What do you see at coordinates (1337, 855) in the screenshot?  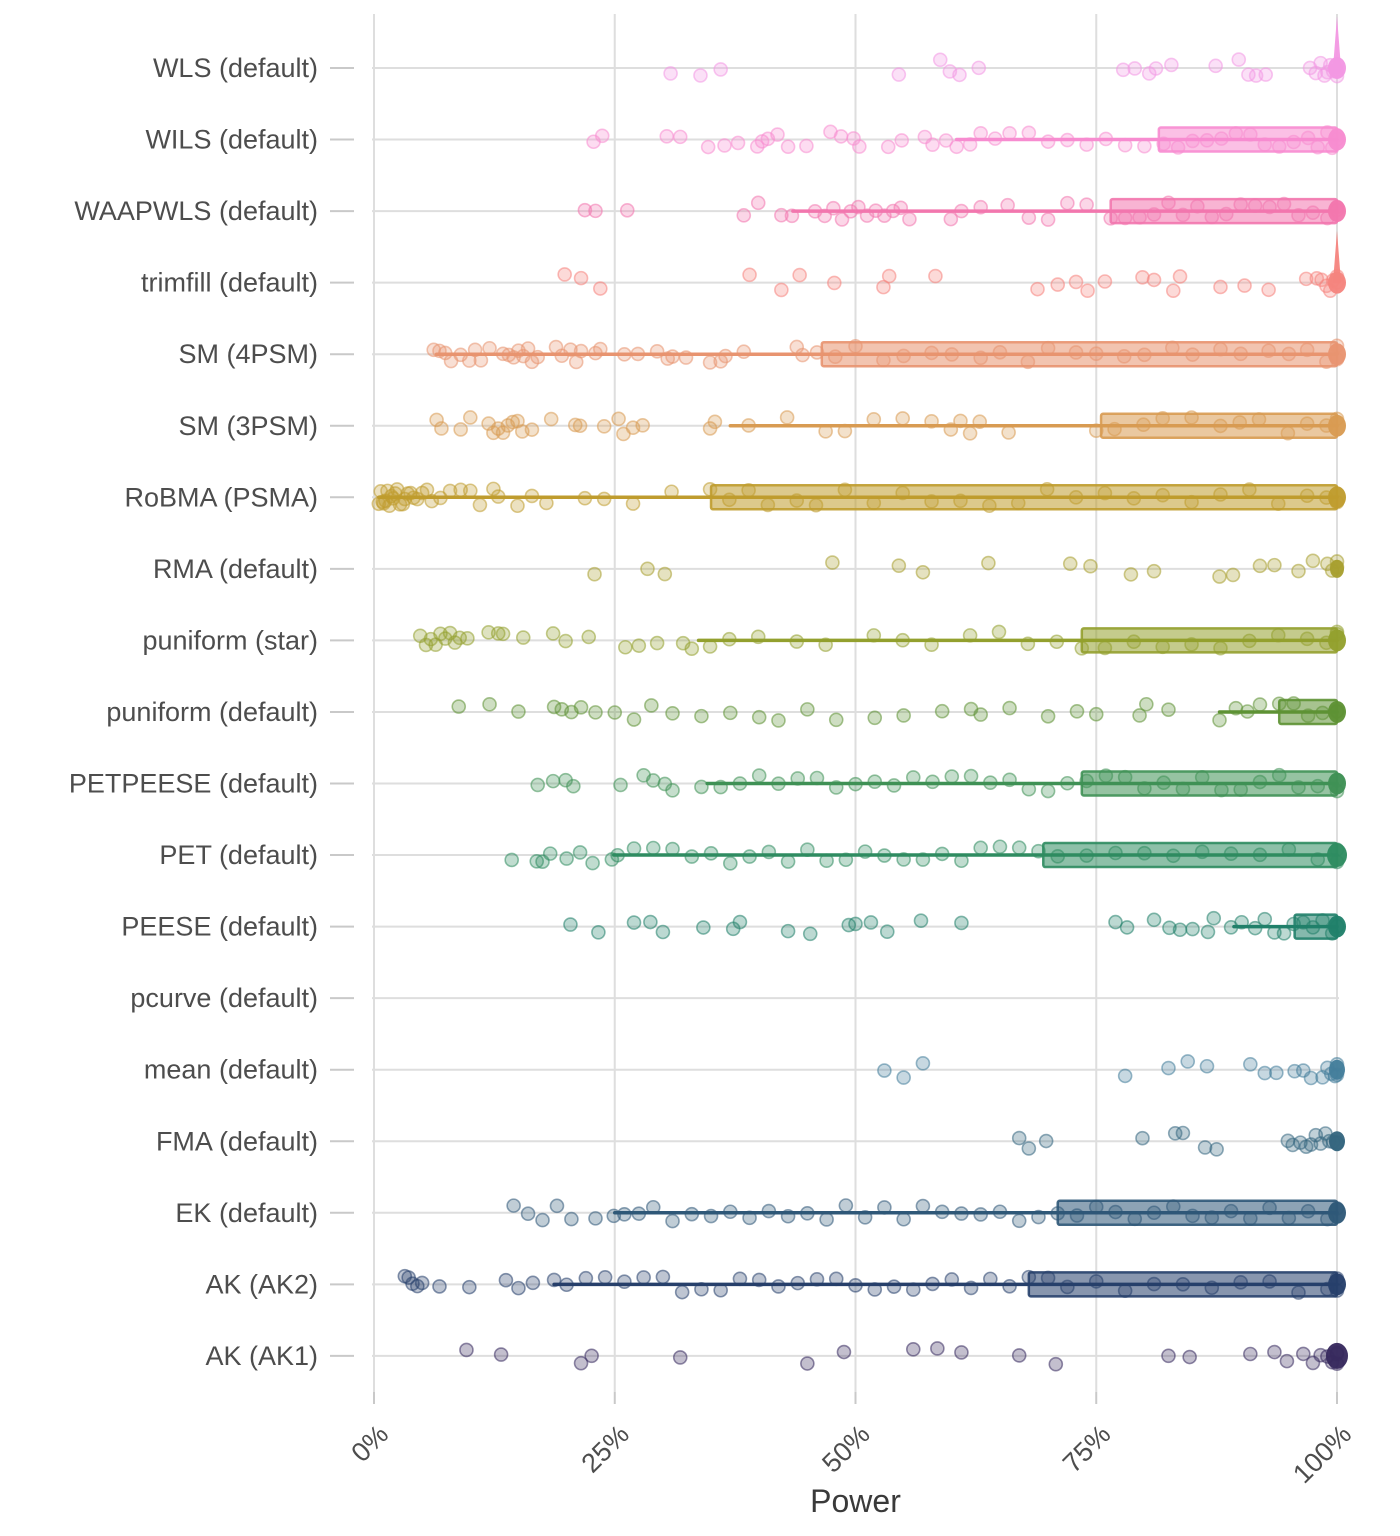 I see `endpoint-blob` at bounding box center [1337, 855].